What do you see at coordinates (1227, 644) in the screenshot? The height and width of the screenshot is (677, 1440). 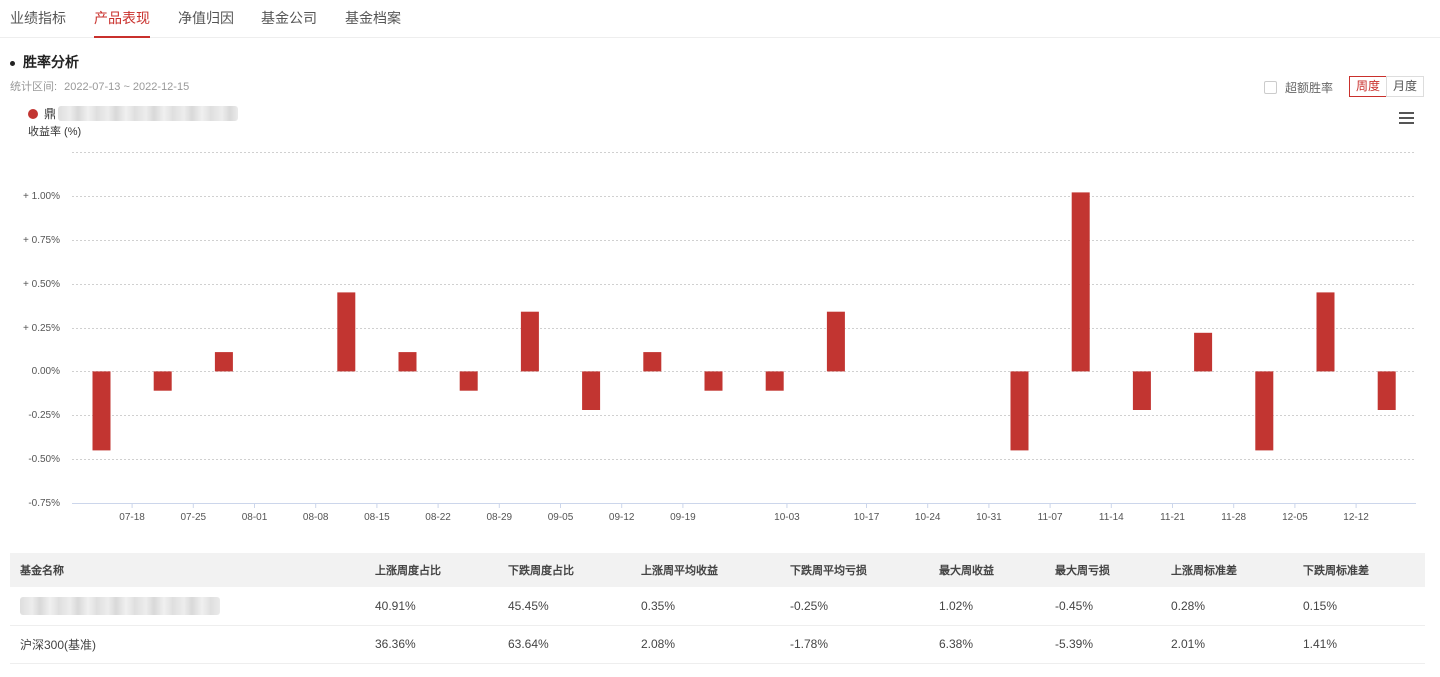 I see `up-std-cell: 2.01%` at bounding box center [1227, 644].